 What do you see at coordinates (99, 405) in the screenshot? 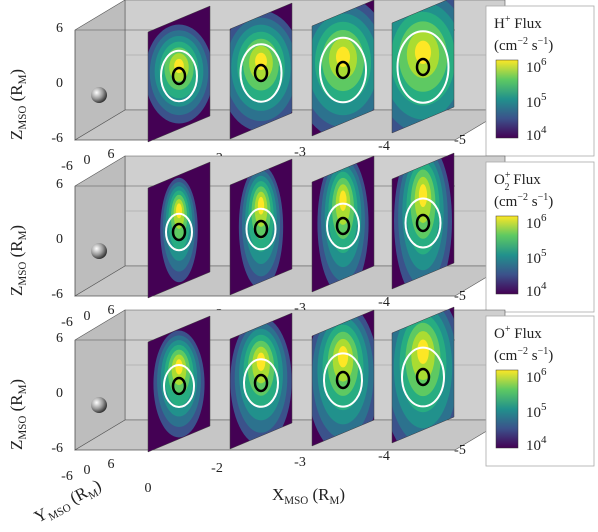
I see `planet-sphere` at bounding box center [99, 405].